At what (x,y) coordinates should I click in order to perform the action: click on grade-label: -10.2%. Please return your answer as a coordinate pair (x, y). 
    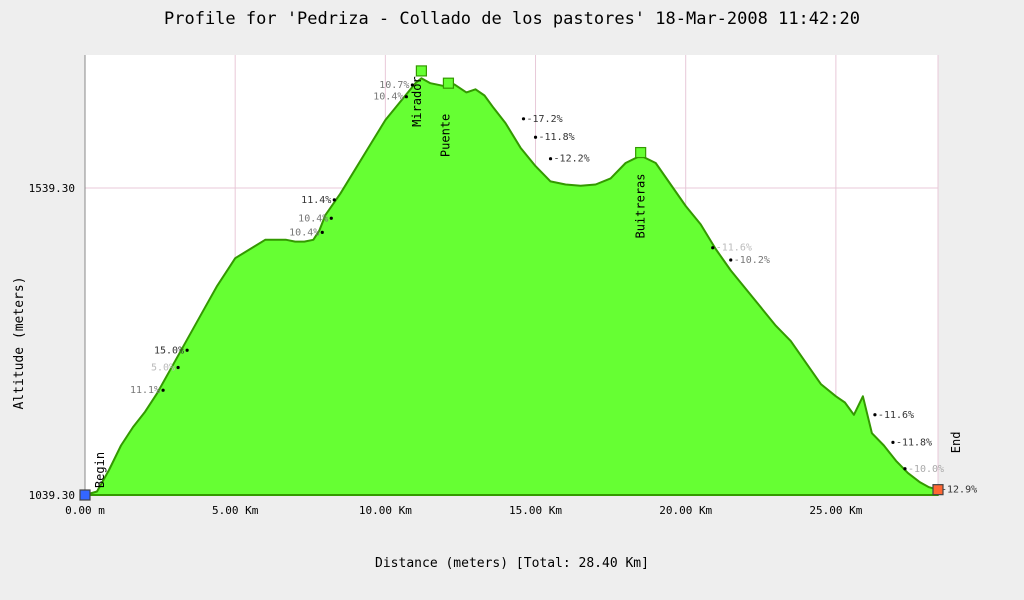
    Looking at the image, I should click on (752, 260).